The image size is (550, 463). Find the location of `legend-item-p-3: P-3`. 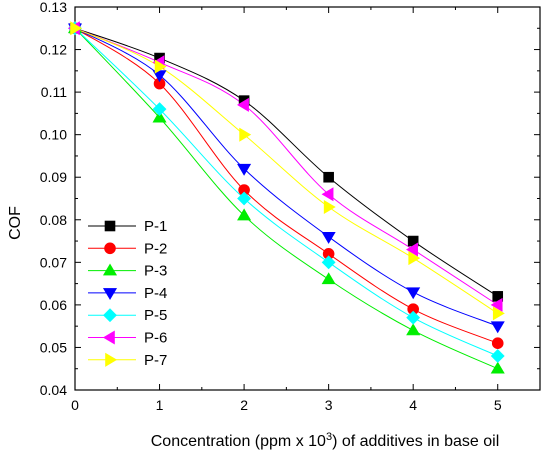

legend-item-p-3: P-3 is located at coordinates (127, 271).